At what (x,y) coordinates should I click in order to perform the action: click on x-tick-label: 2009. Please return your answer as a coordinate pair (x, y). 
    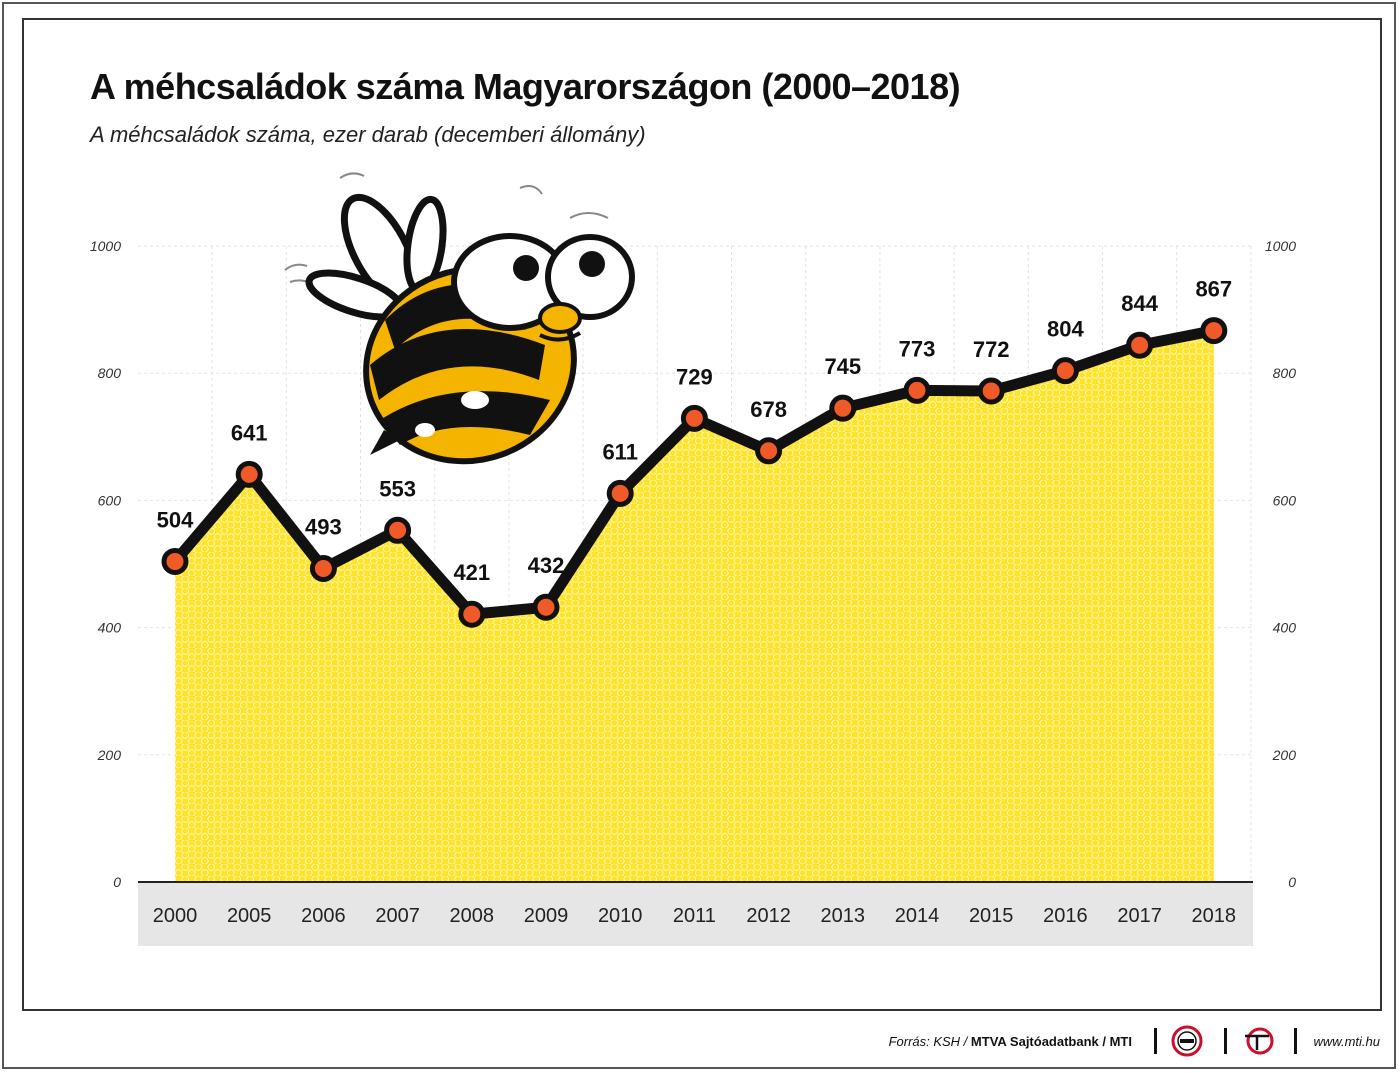
    Looking at the image, I should click on (546, 916).